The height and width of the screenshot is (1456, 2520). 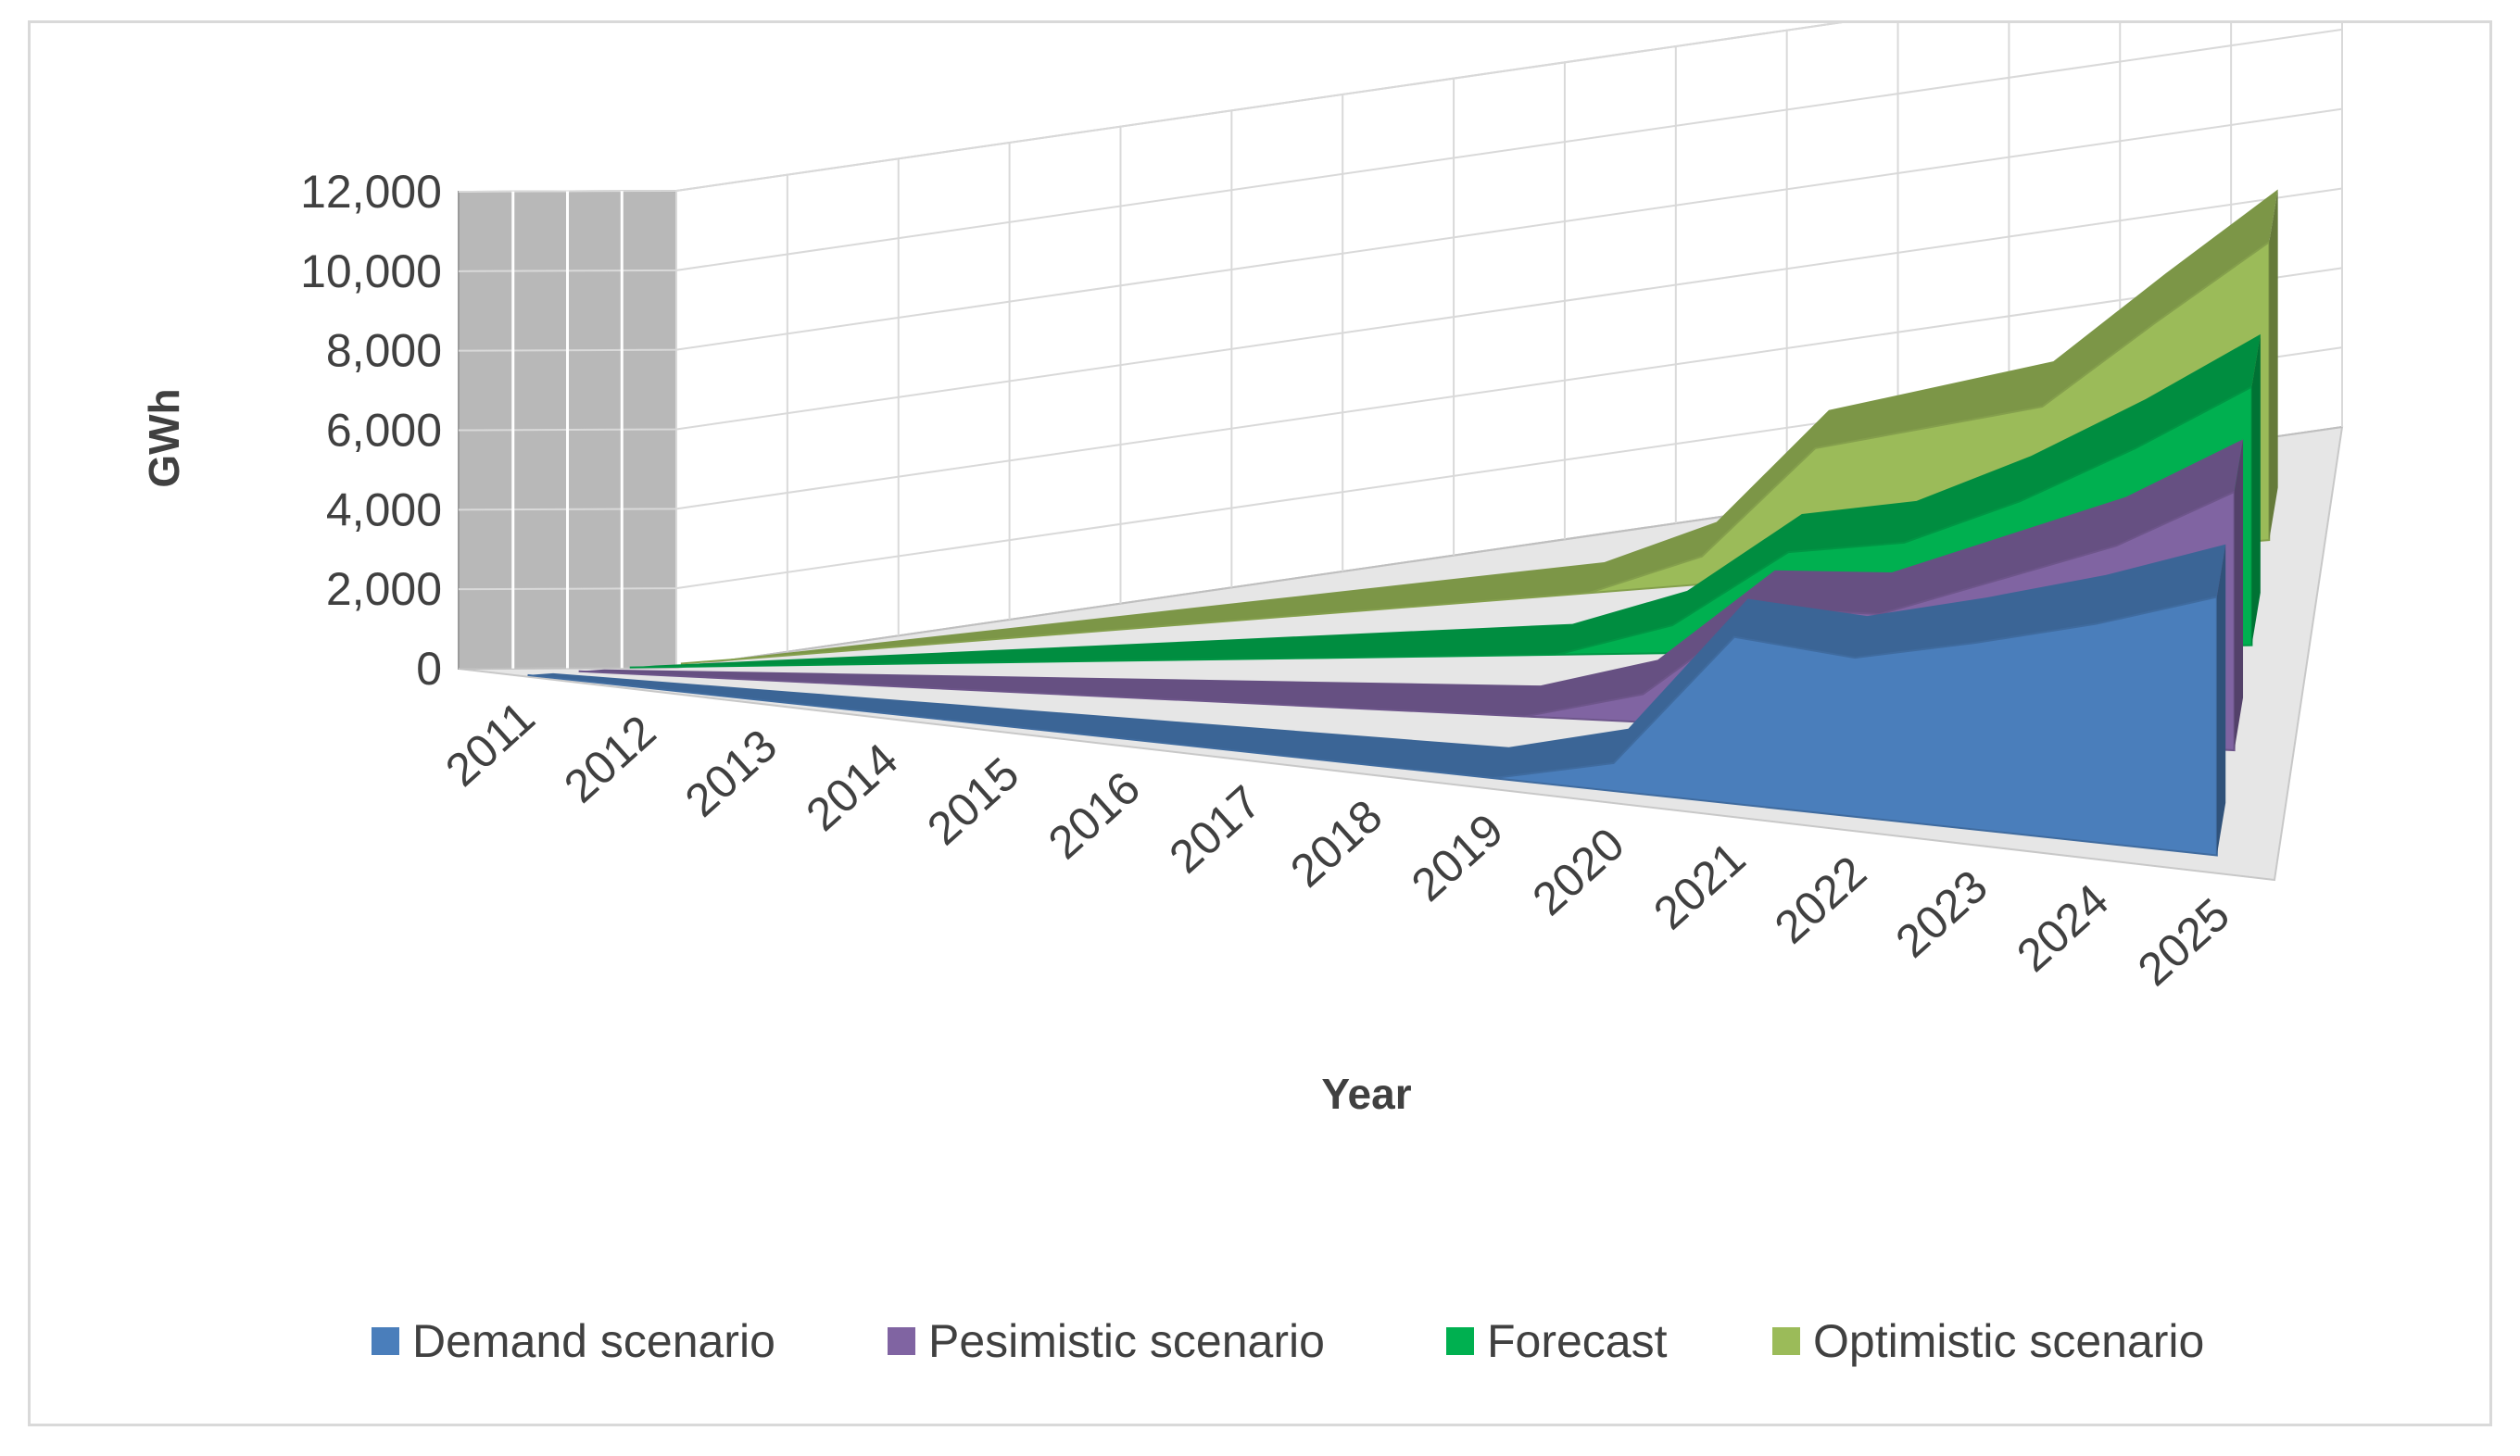 What do you see at coordinates (1578, 871) in the screenshot?
I see `x-tick-label: 2020` at bounding box center [1578, 871].